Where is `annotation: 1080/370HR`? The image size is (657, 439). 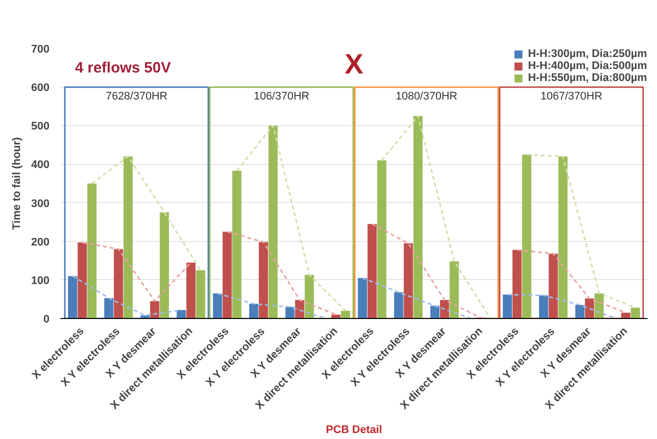 annotation: 1080/370HR is located at coordinates (427, 96).